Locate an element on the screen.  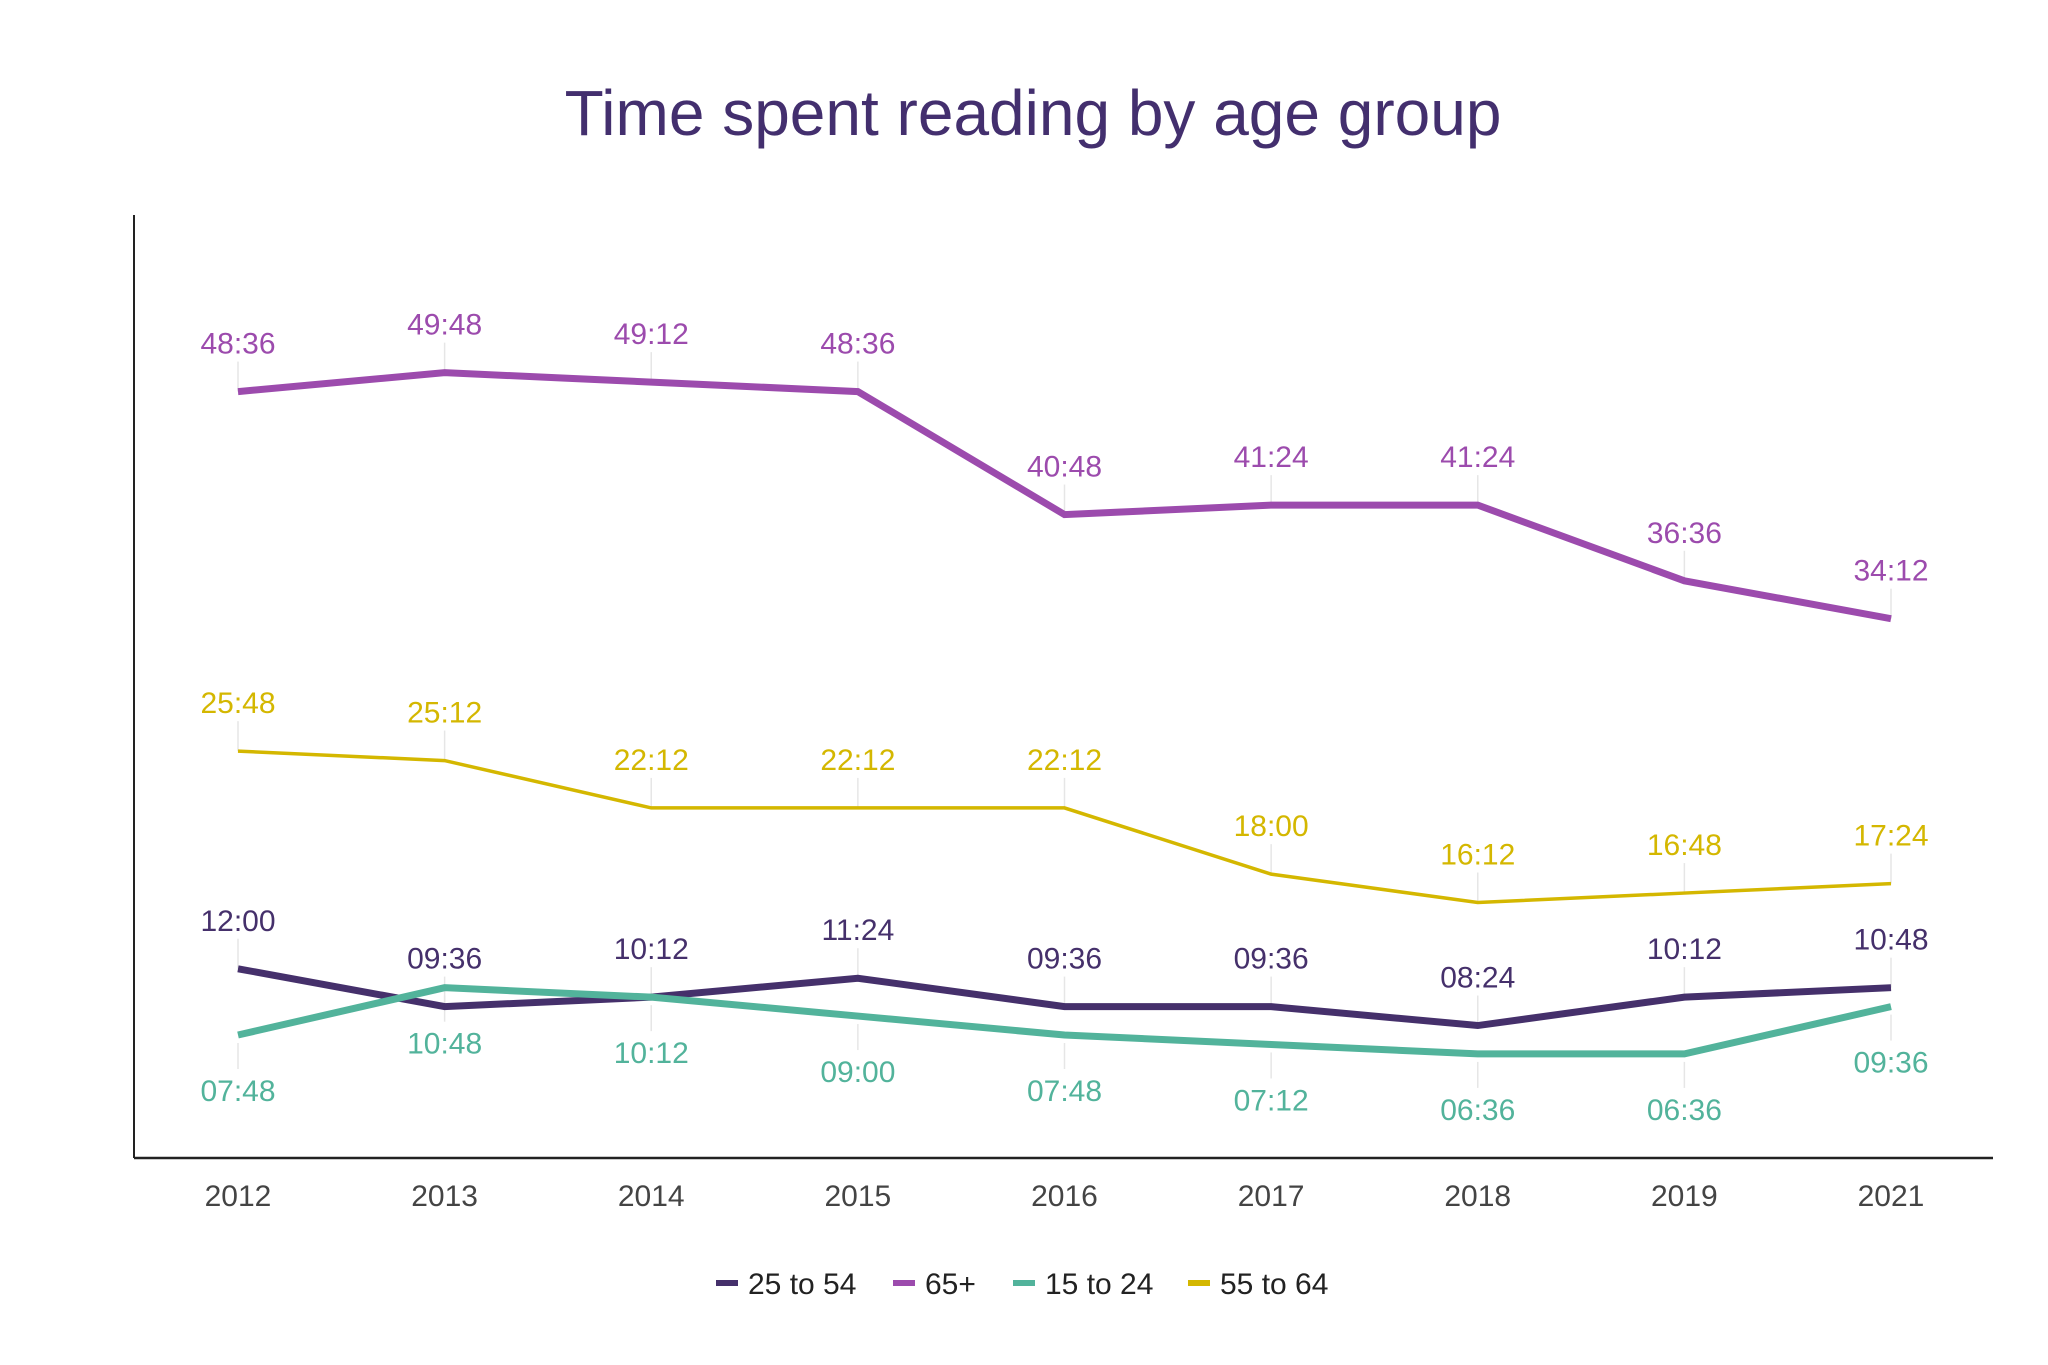
x-tick-label: 2019 is located at coordinates (1684, 1196).